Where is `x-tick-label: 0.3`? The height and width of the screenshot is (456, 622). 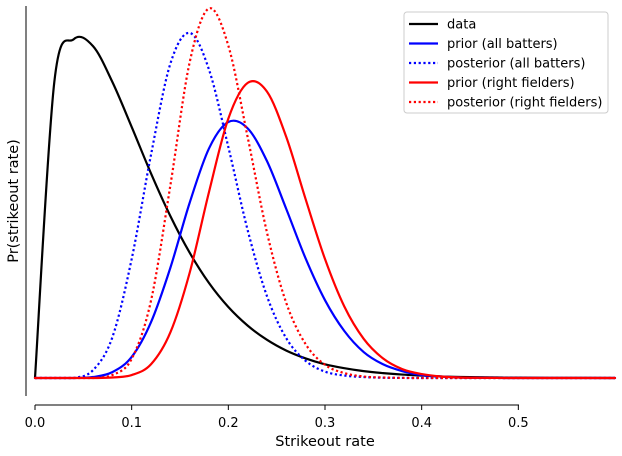 x-tick-label: 0.3 is located at coordinates (325, 423).